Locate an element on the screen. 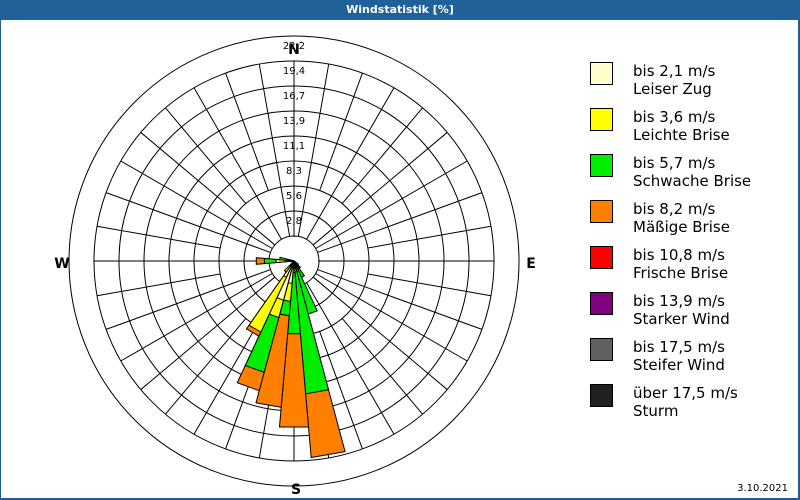 Image resolution: width=800 pixels, height=500 pixels. ring-label: 11,1 is located at coordinates (294, 146).